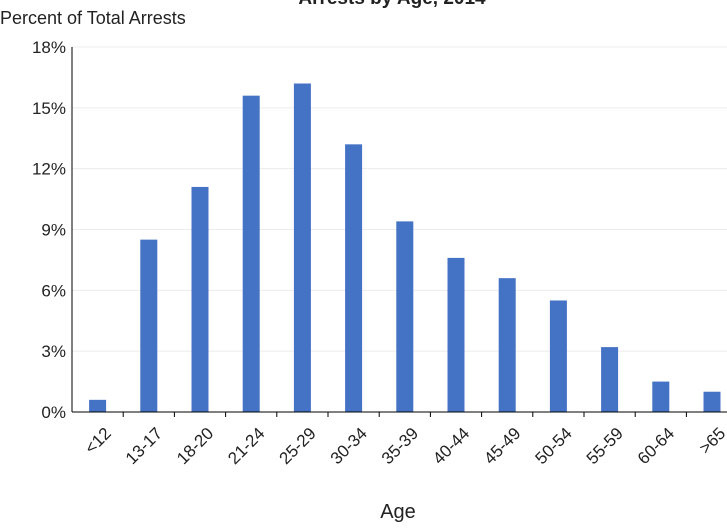  What do you see at coordinates (53, 351) in the screenshot?
I see `y-tick-label: 3%` at bounding box center [53, 351].